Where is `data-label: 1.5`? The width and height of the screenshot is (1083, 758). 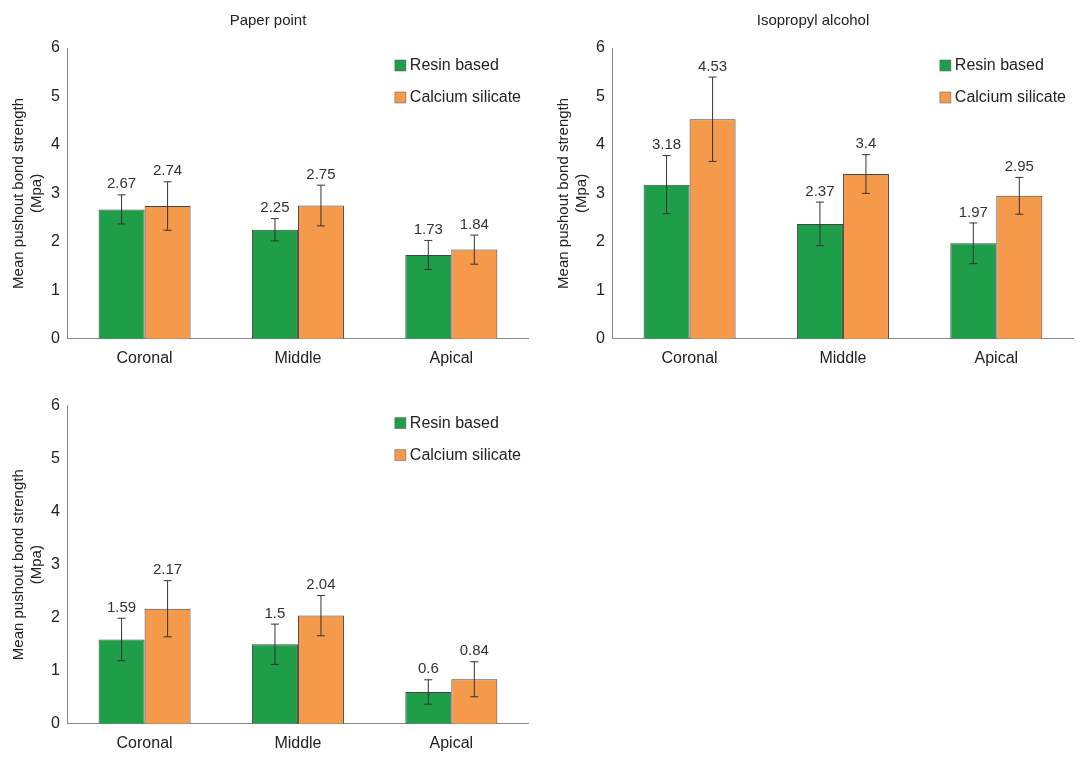 data-label: 1.5 is located at coordinates (275, 612).